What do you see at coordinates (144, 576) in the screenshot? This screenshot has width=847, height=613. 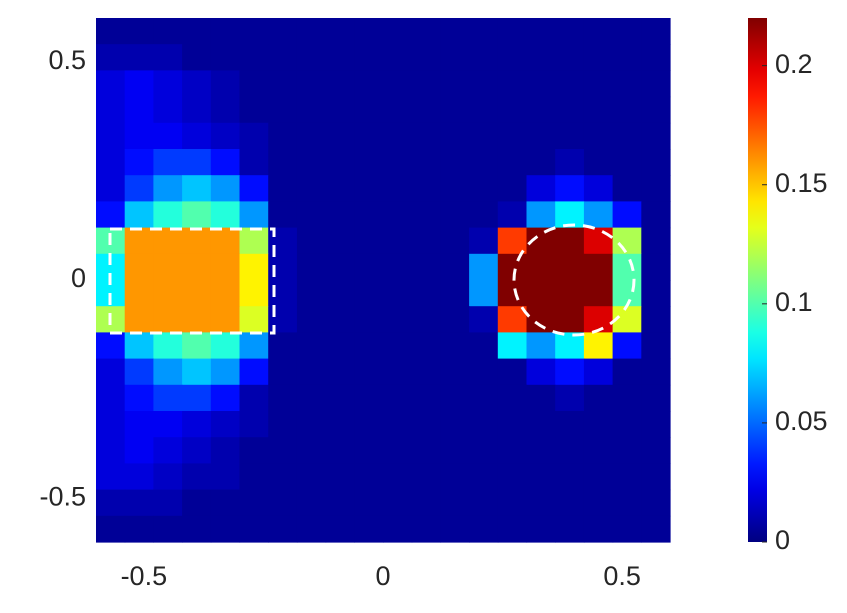 I see `x-tick-label: -0.5` at bounding box center [144, 576].